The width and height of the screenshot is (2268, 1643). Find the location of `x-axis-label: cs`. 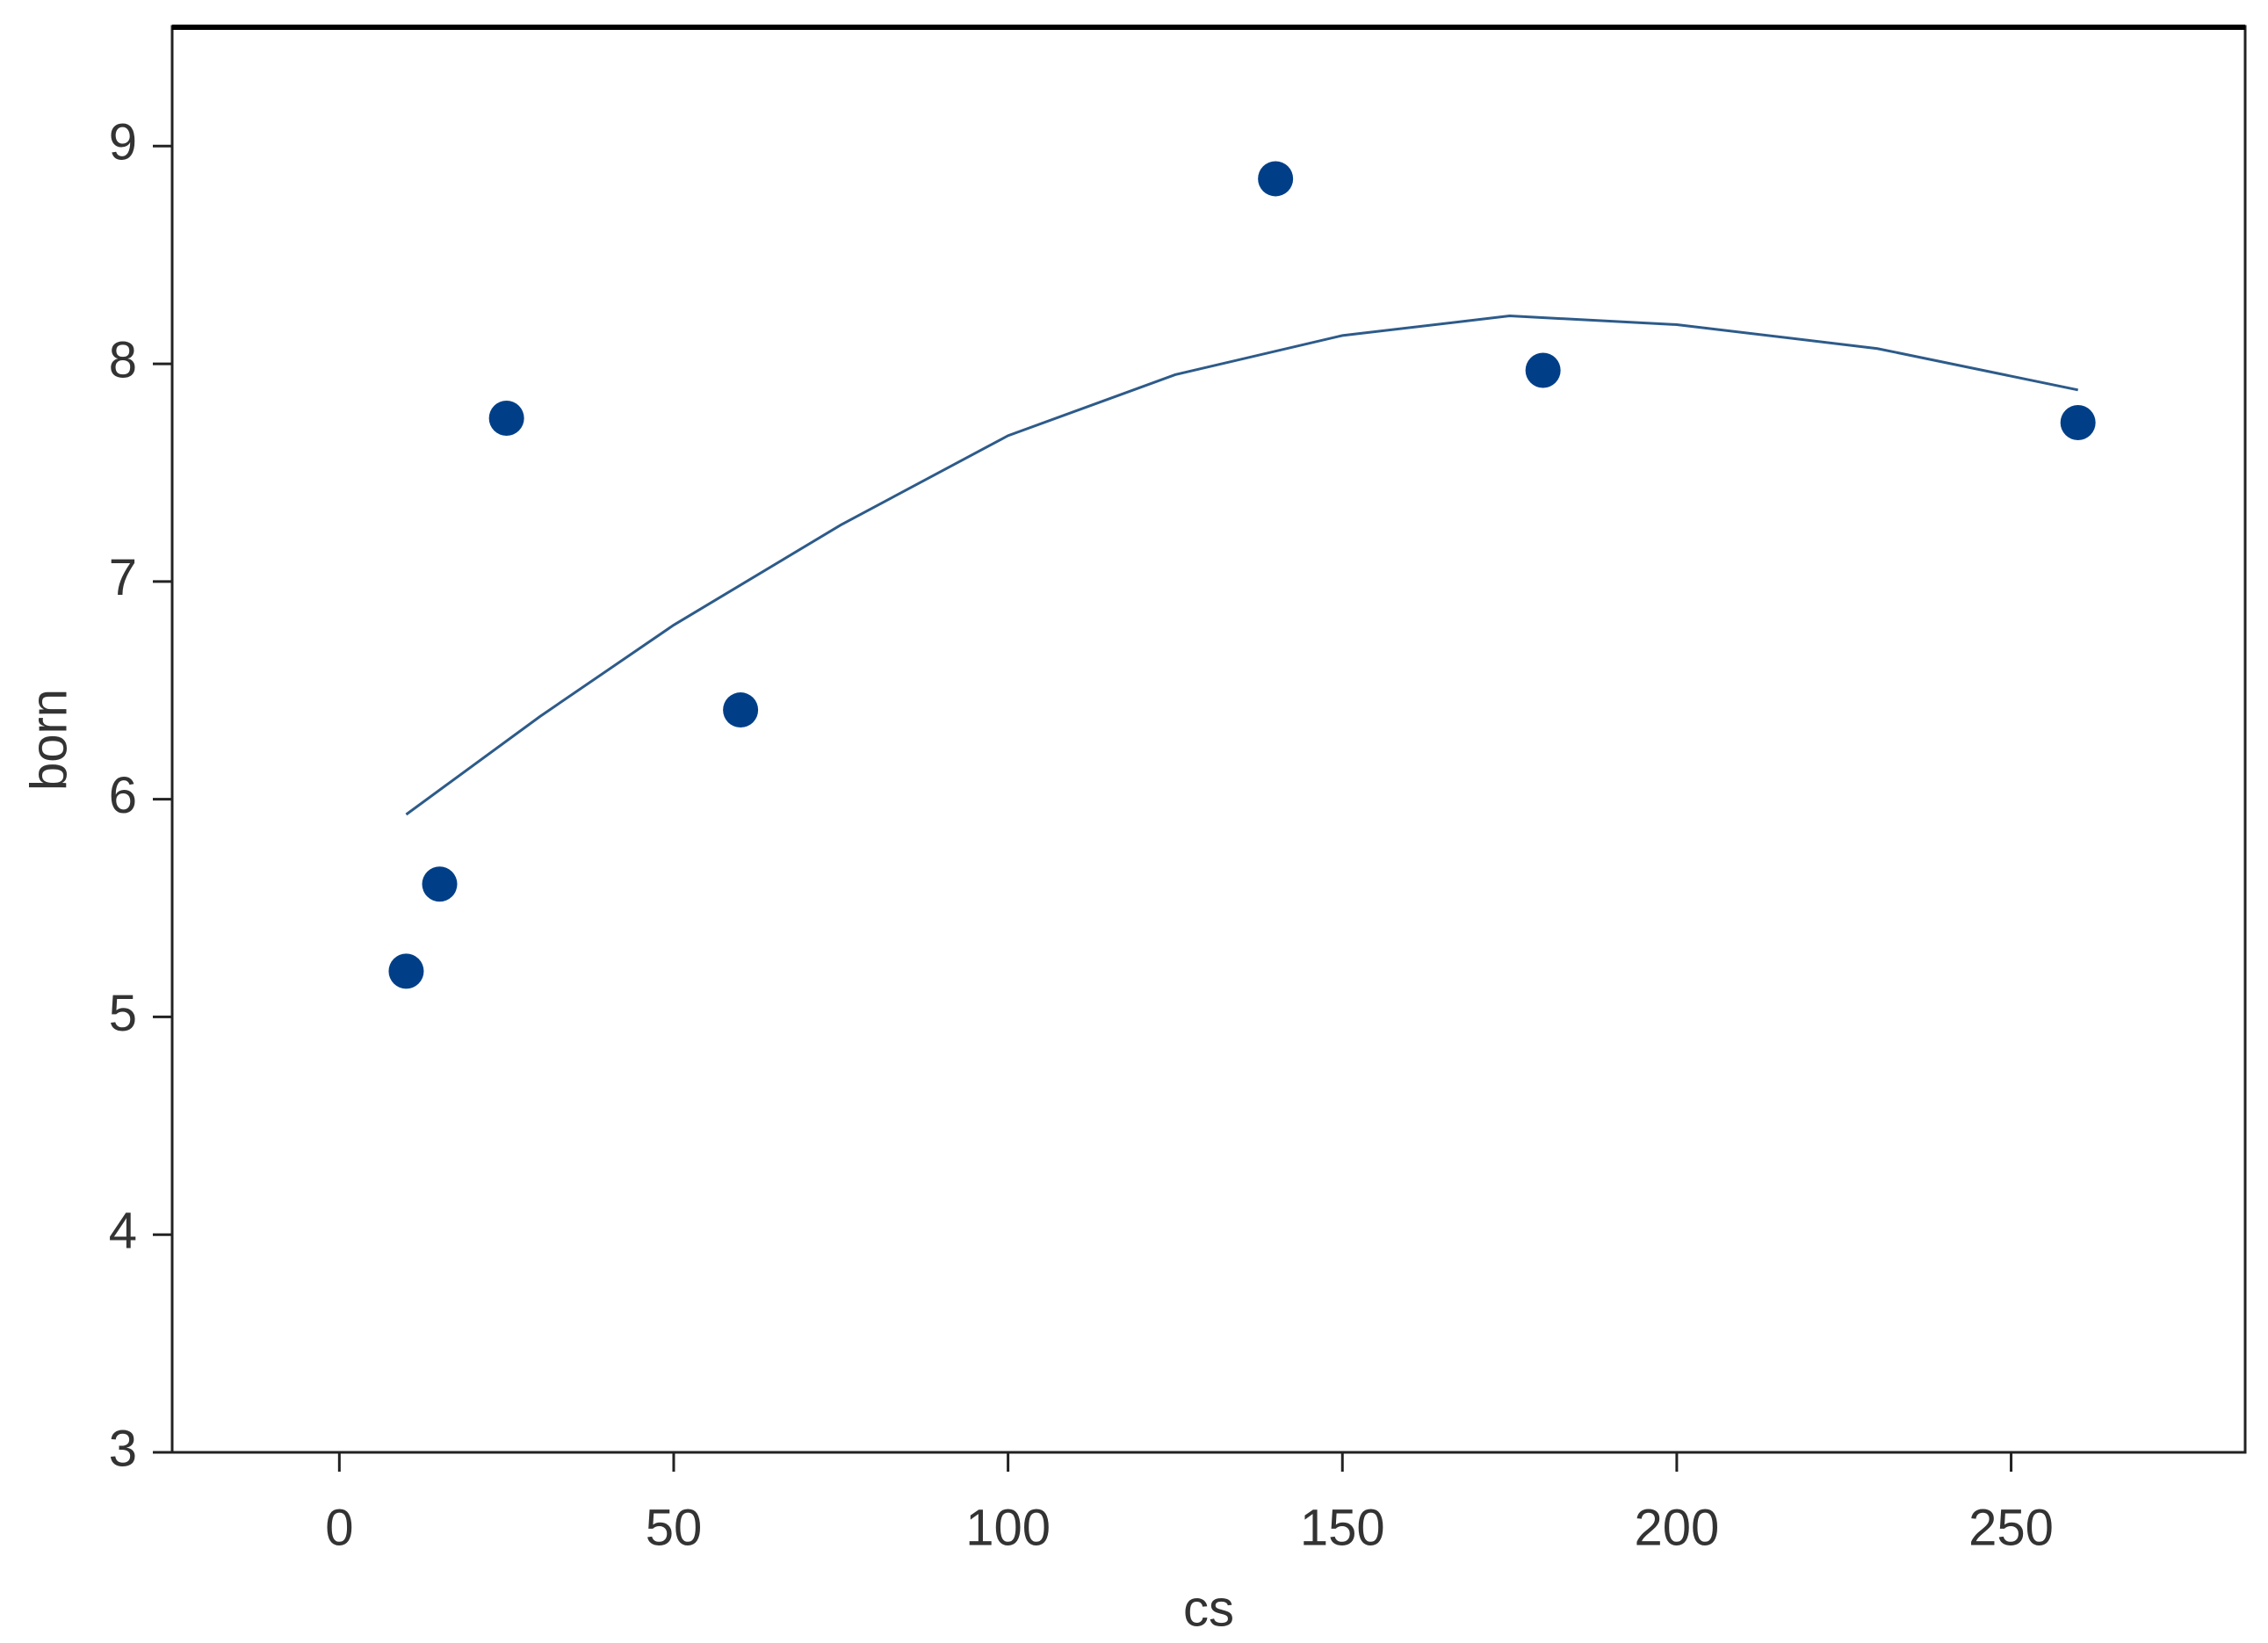

x-axis-label: cs is located at coordinates (1209, 1608).